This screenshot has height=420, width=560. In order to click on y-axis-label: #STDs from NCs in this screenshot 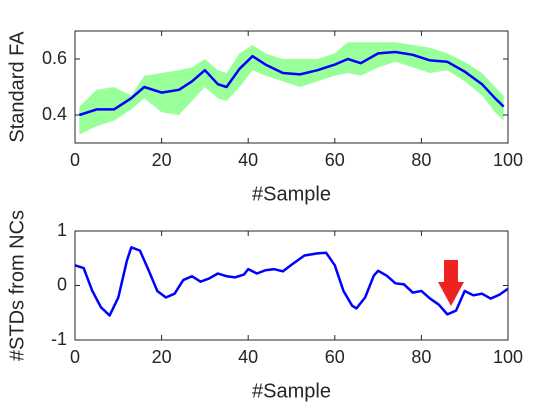, I will do `click(17, 285)`.